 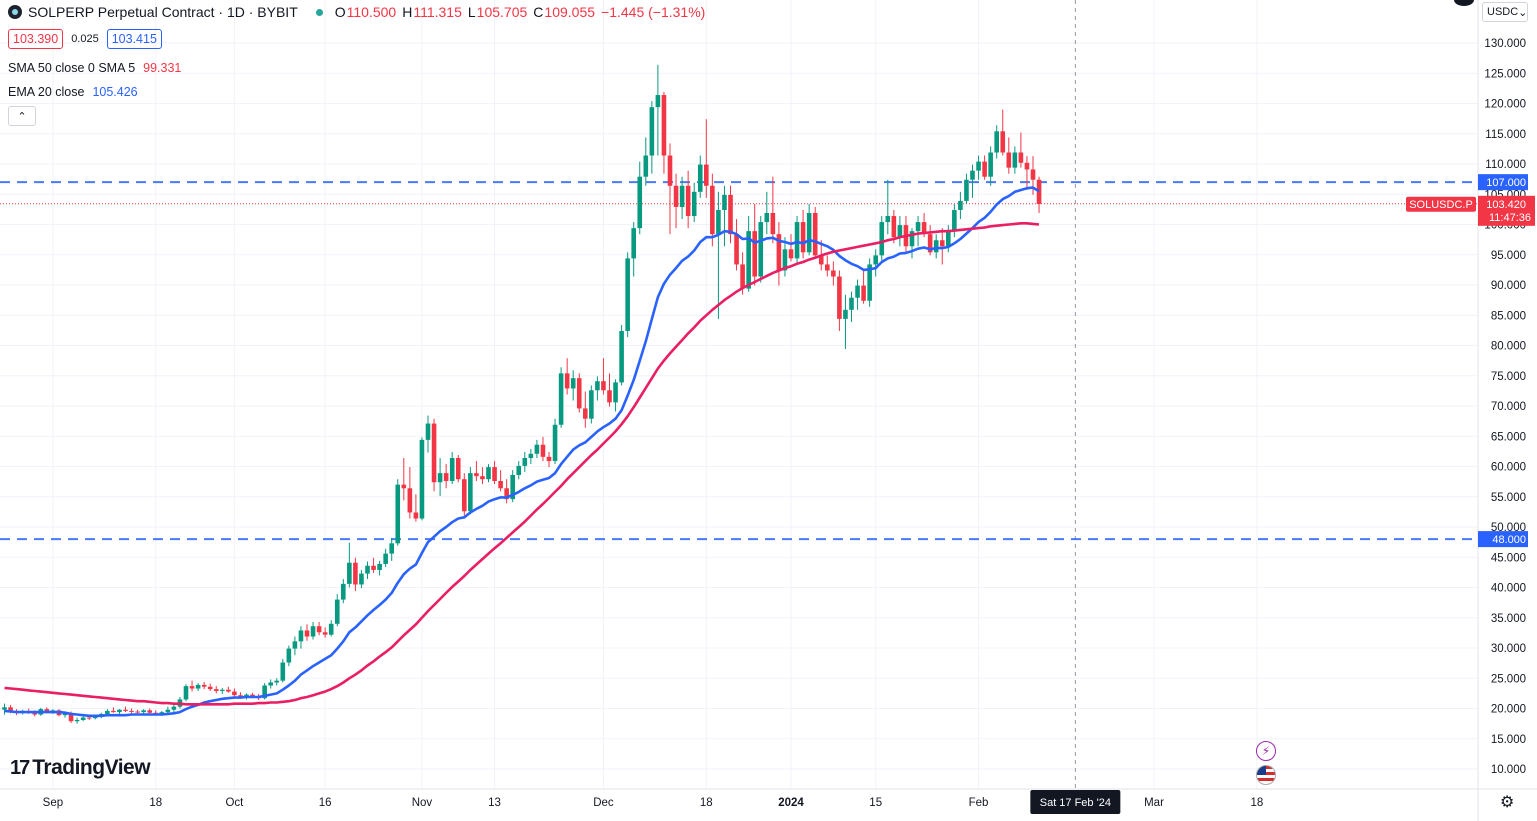 What do you see at coordinates (36, 39) in the screenshot?
I see `sell-price-button: 103.390` at bounding box center [36, 39].